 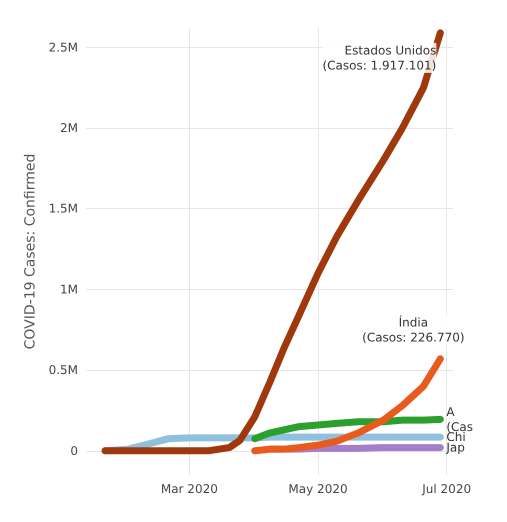 I want to click on y-tick-label: 0.5M, so click(x=63, y=370).